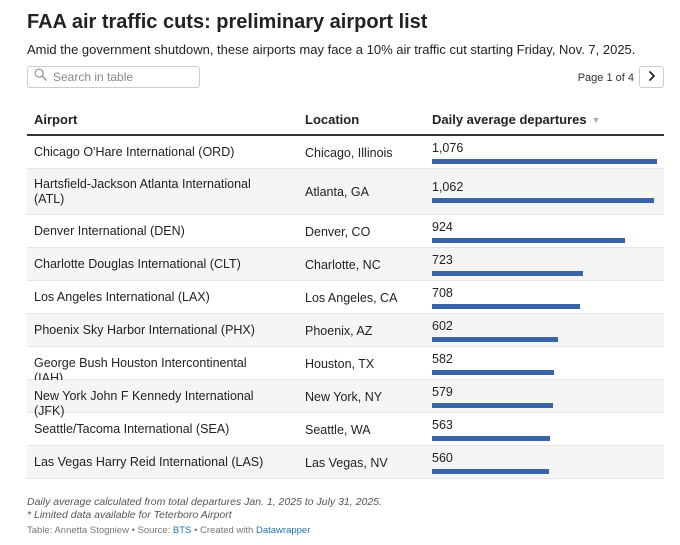 The width and height of the screenshot is (680, 545). What do you see at coordinates (144, 330) in the screenshot?
I see `airport-cell: Phoenix Sky Harbor International (PHX)` at bounding box center [144, 330].